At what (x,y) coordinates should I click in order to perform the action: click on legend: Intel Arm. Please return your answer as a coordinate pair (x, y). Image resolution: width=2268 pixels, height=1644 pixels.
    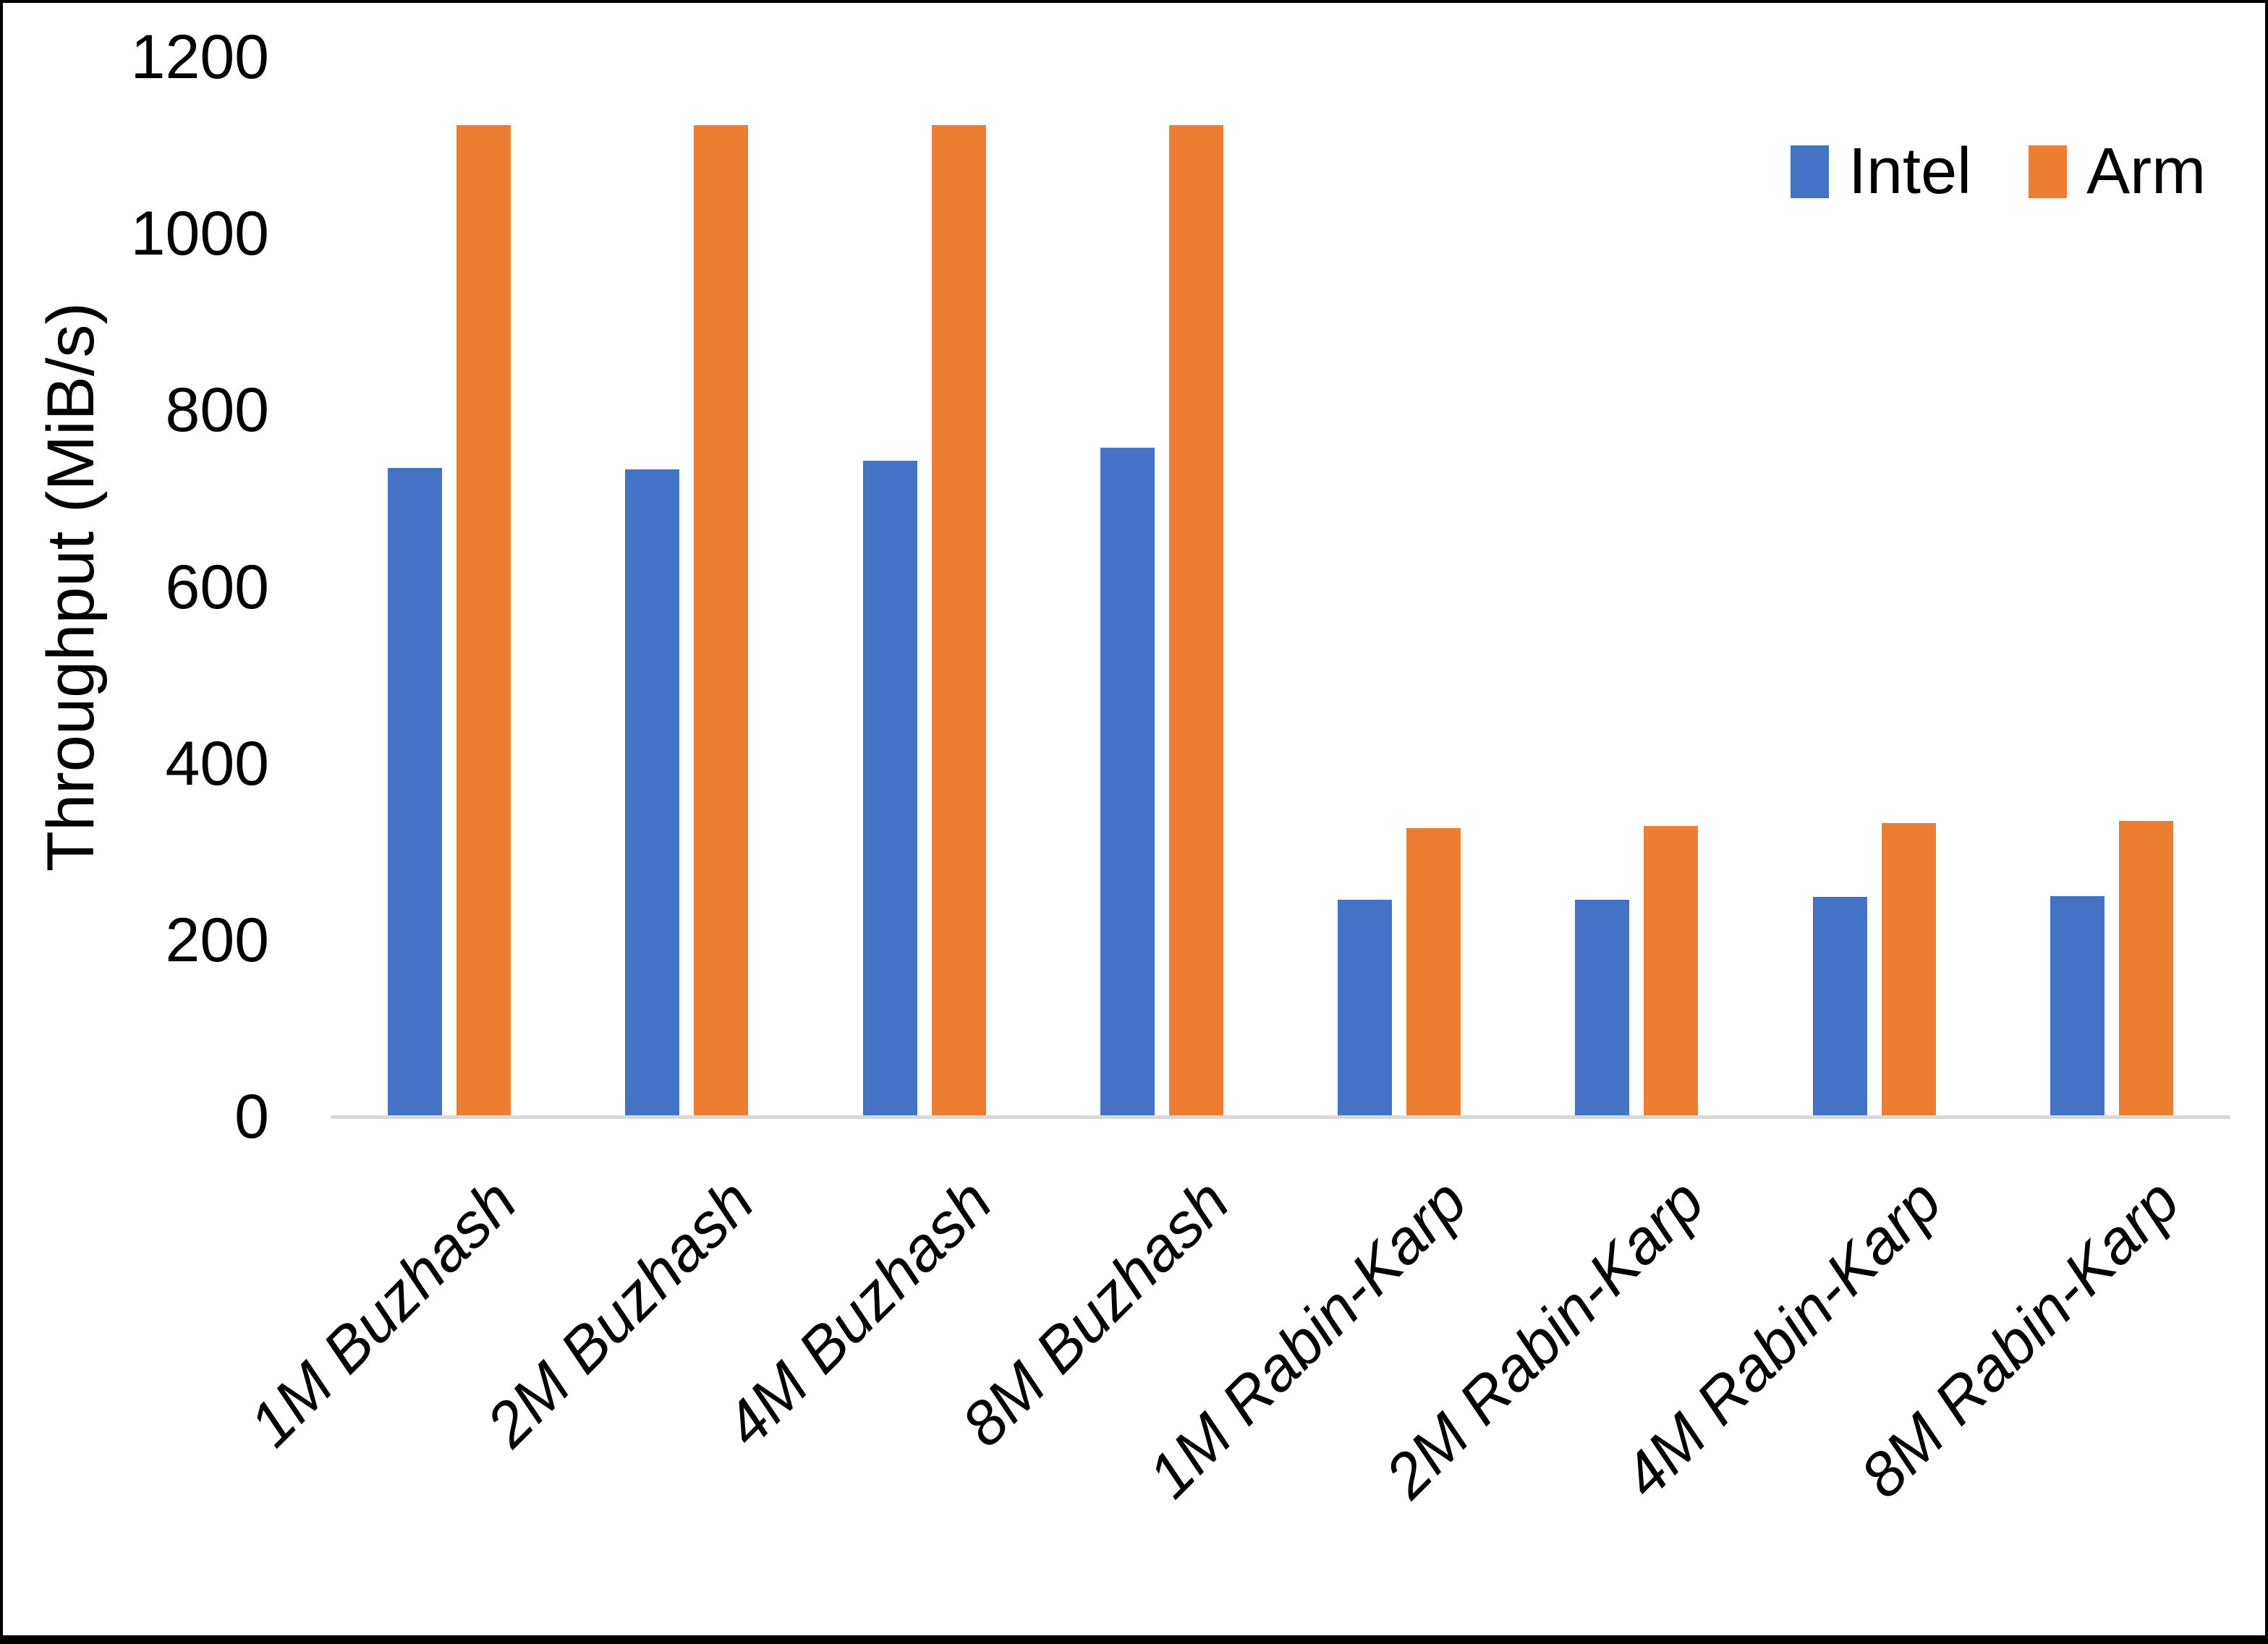
    Looking at the image, I should click on (1998, 171).